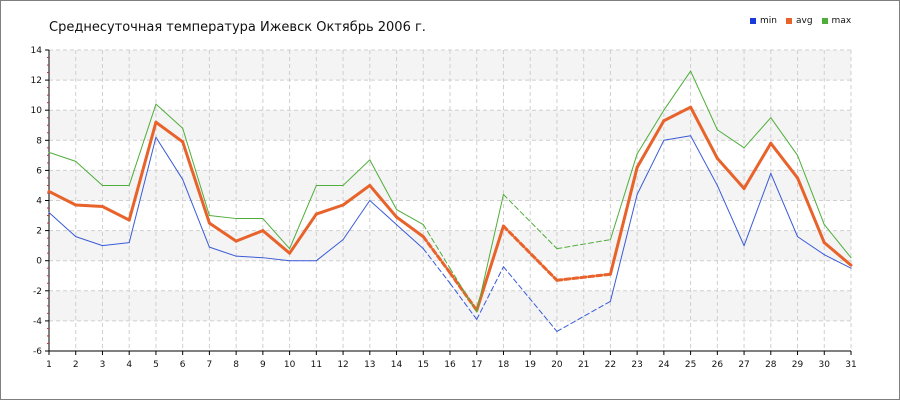 The height and width of the screenshot is (400, 900). I want to click on x-tick-label: 8, so click(236, 365).